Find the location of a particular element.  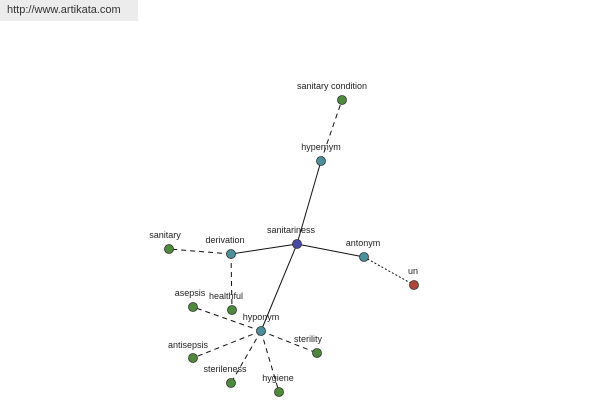

node-label: sanitariness is located at coordinates (291, 230).